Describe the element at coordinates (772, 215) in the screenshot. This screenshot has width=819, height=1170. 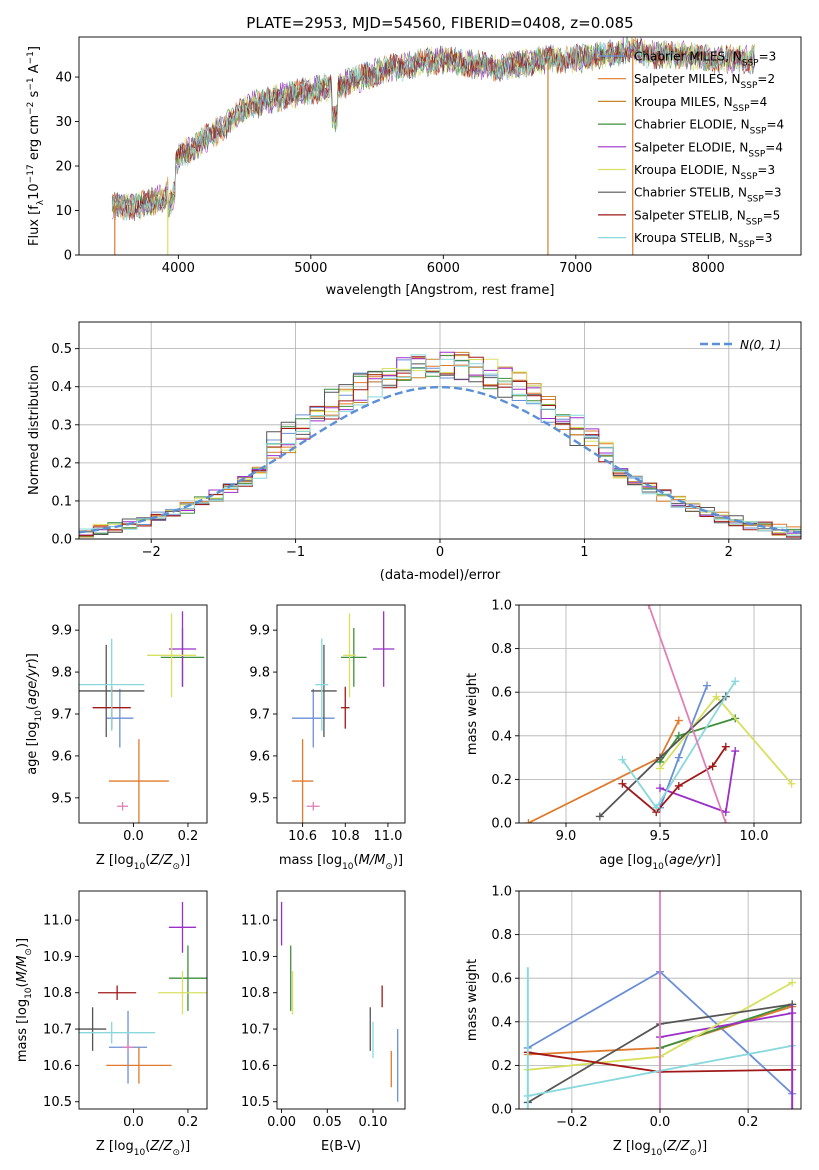
I see `label-part: =5` at that location.